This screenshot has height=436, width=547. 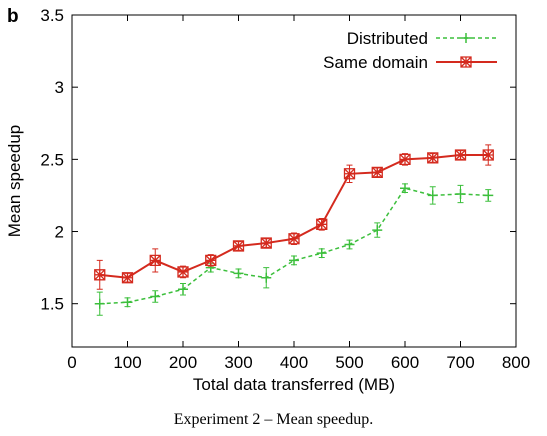 What do you see at coordinates (460, 362) in the screenshot?
I see `x-tick-label: 700` at bounding box center [460, 362].